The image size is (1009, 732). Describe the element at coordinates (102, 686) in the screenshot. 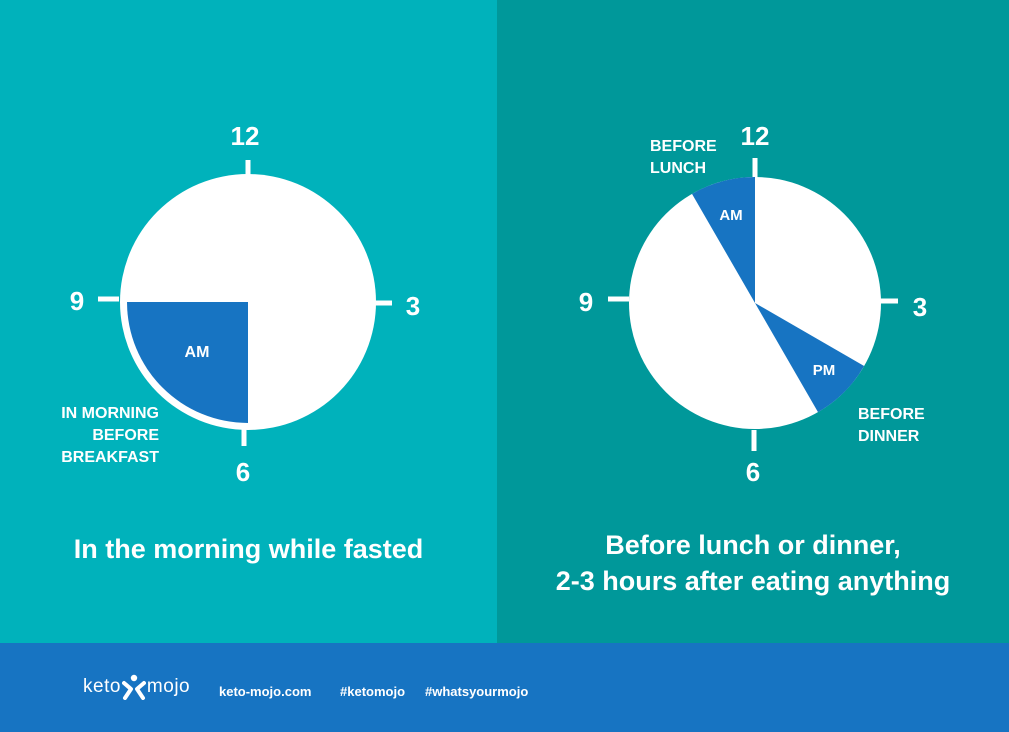

I see `logo-text-keto: keto` at that location.